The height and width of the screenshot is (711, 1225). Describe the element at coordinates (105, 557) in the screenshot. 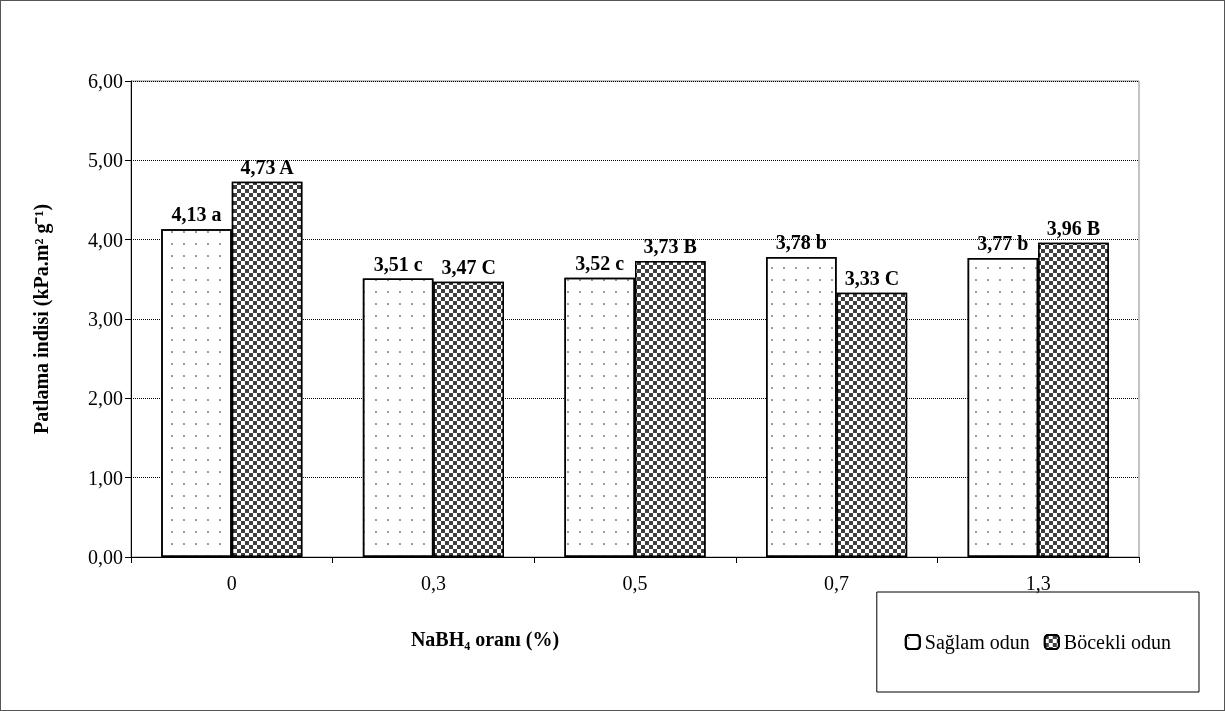

I see `y-tick-label: 0,00` at that location.